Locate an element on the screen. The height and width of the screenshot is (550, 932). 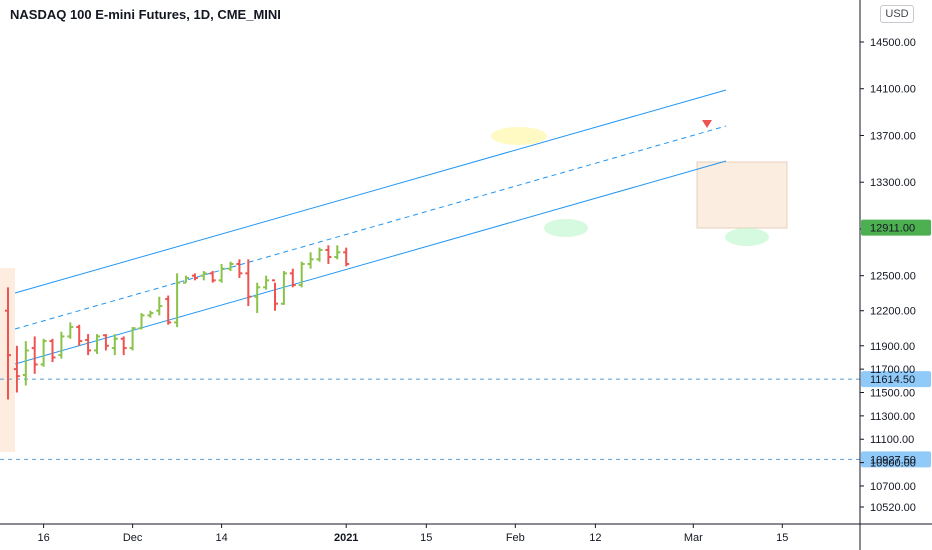
y-tick-label: 12500.00 is located at coordinates (893, 277).